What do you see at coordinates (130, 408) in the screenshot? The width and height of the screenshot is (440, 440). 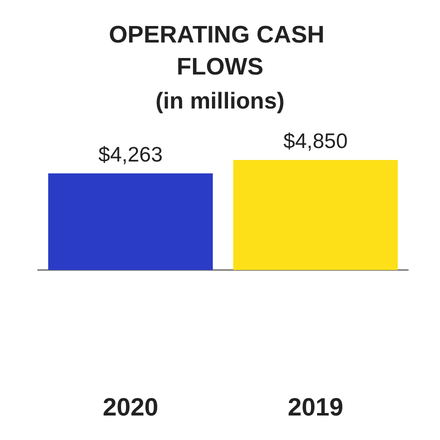 I see `x-tick-label: 2020` at bounding box center [130, 408].